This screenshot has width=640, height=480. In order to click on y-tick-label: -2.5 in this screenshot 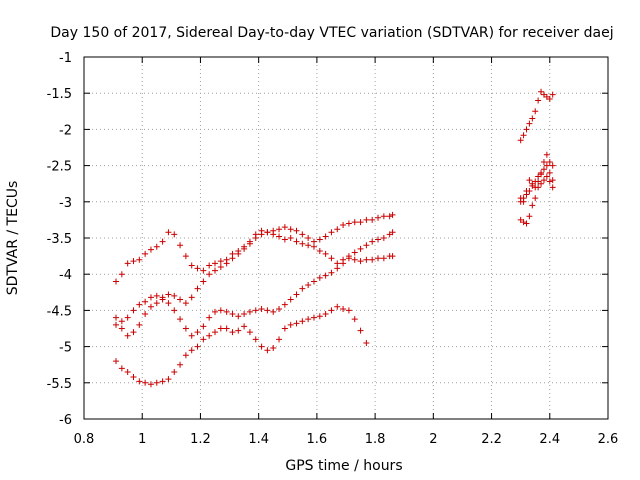, I will do `click(59, 167)`.